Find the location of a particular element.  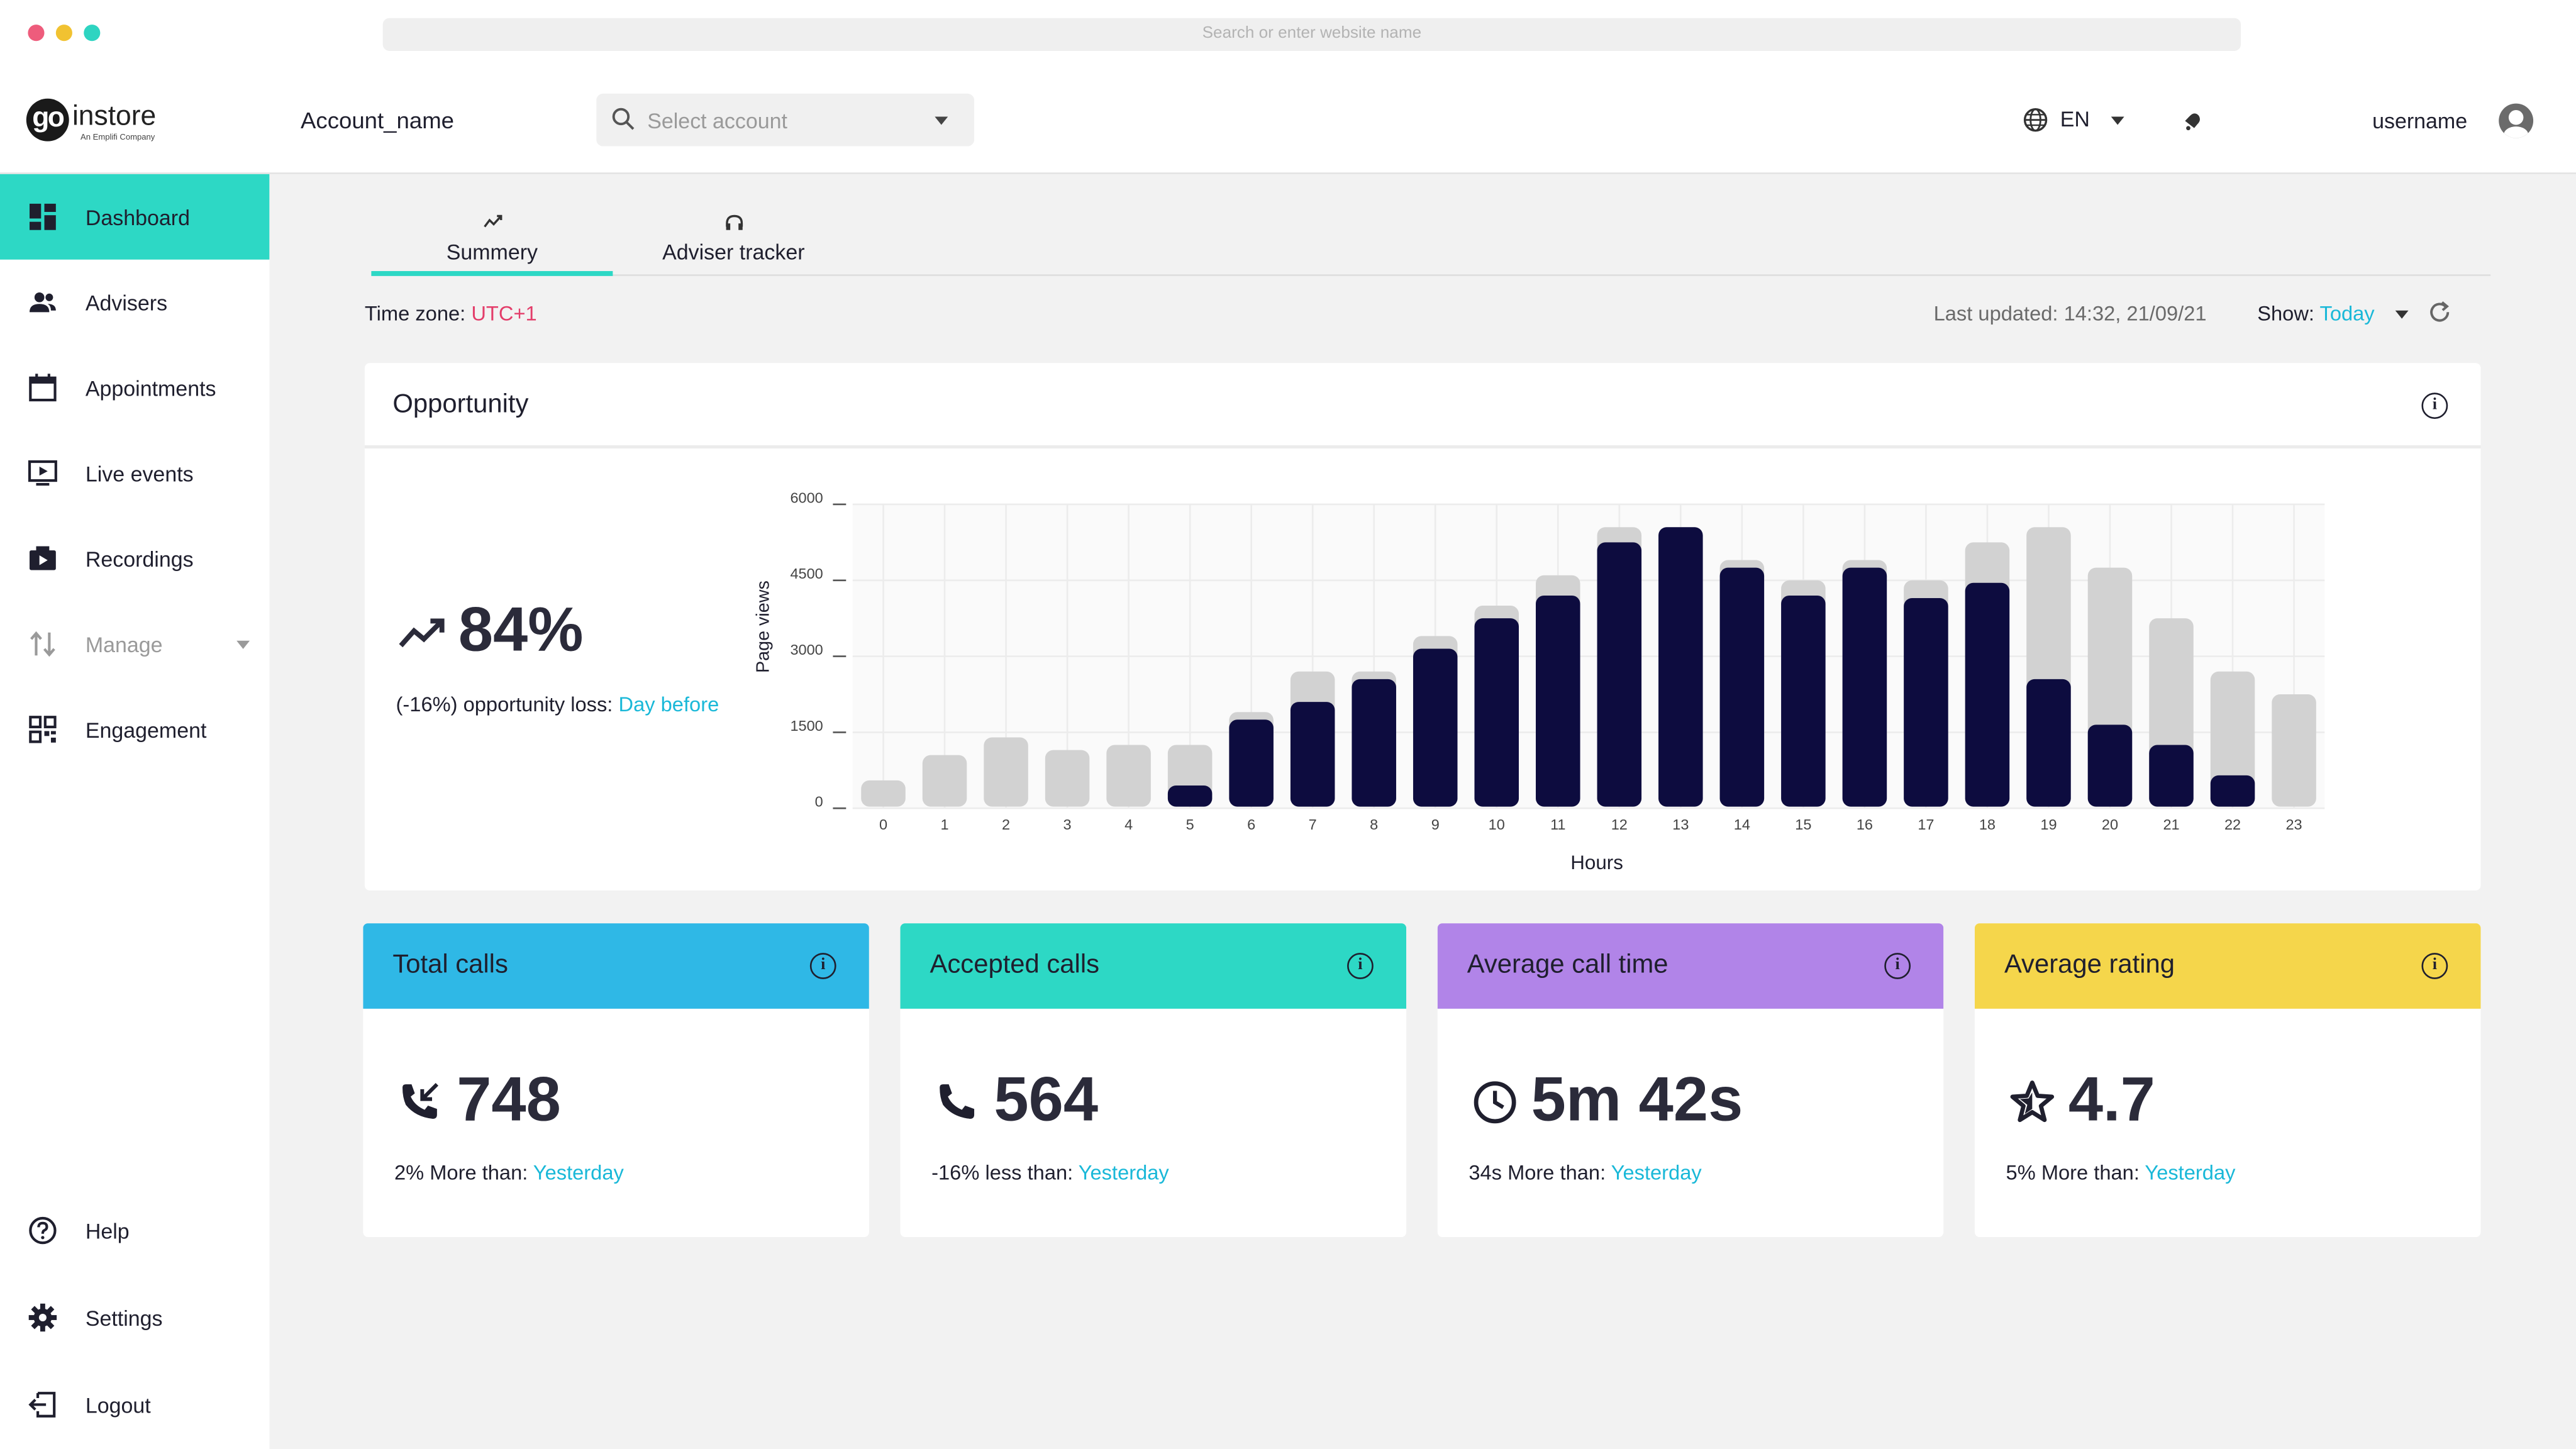

opportunity-value: 84% is located at coordinates (521, 630).